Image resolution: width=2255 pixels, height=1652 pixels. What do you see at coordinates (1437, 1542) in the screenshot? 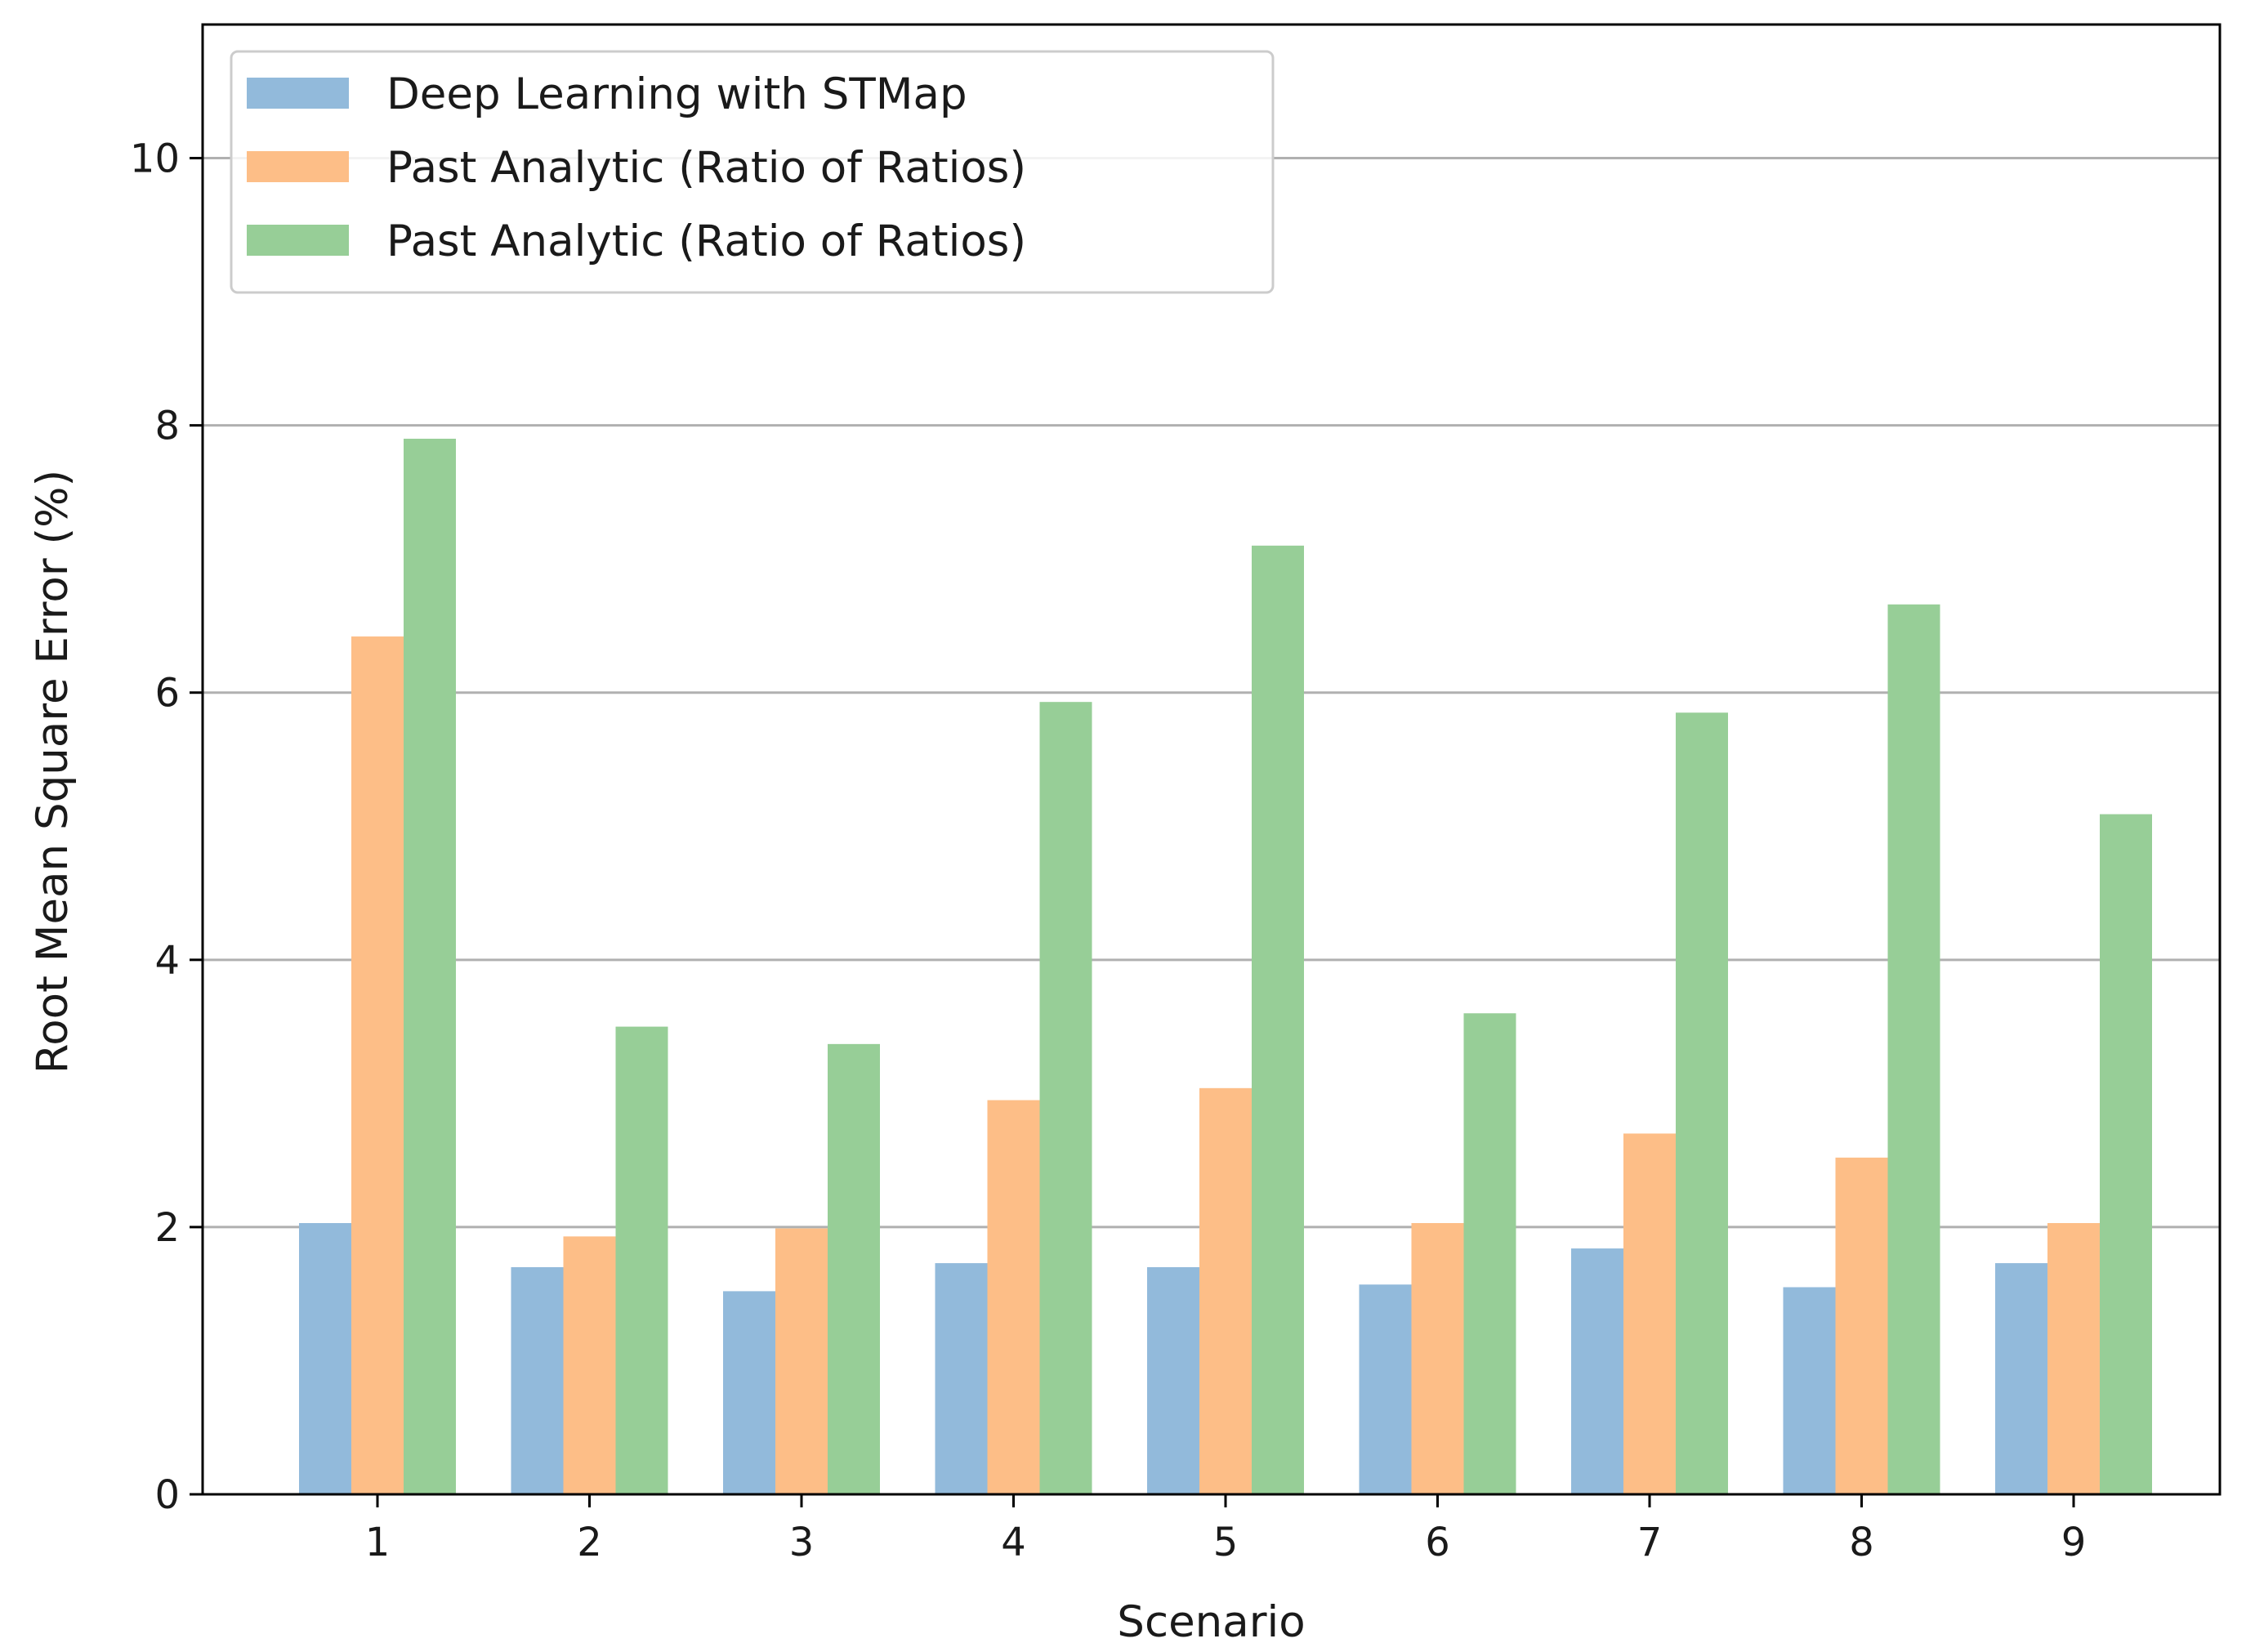
I see `x-tick-label: 6` at bounding box center [1437, 1542].